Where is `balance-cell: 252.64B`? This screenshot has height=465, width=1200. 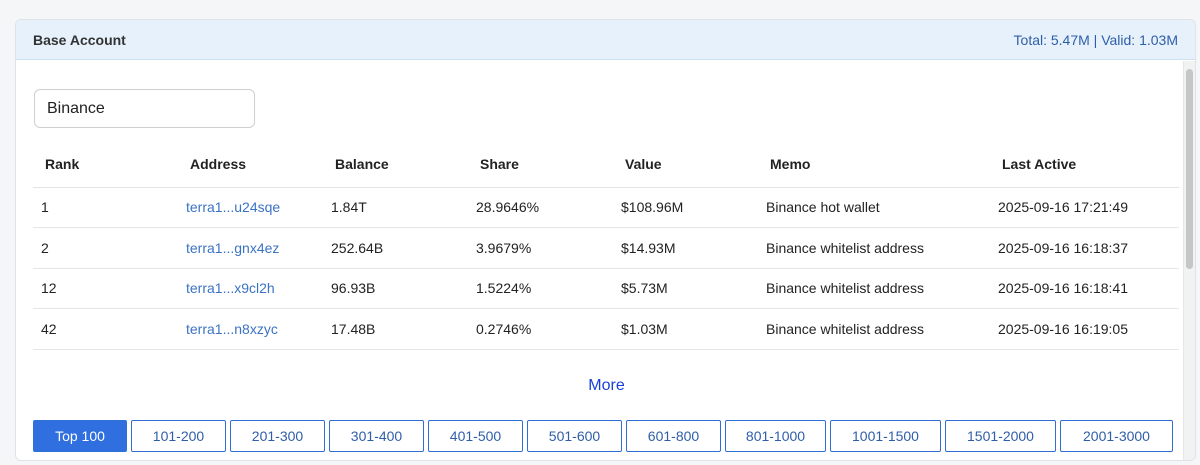 balance-cell: 252.64B is located at coordinates (395, 248).